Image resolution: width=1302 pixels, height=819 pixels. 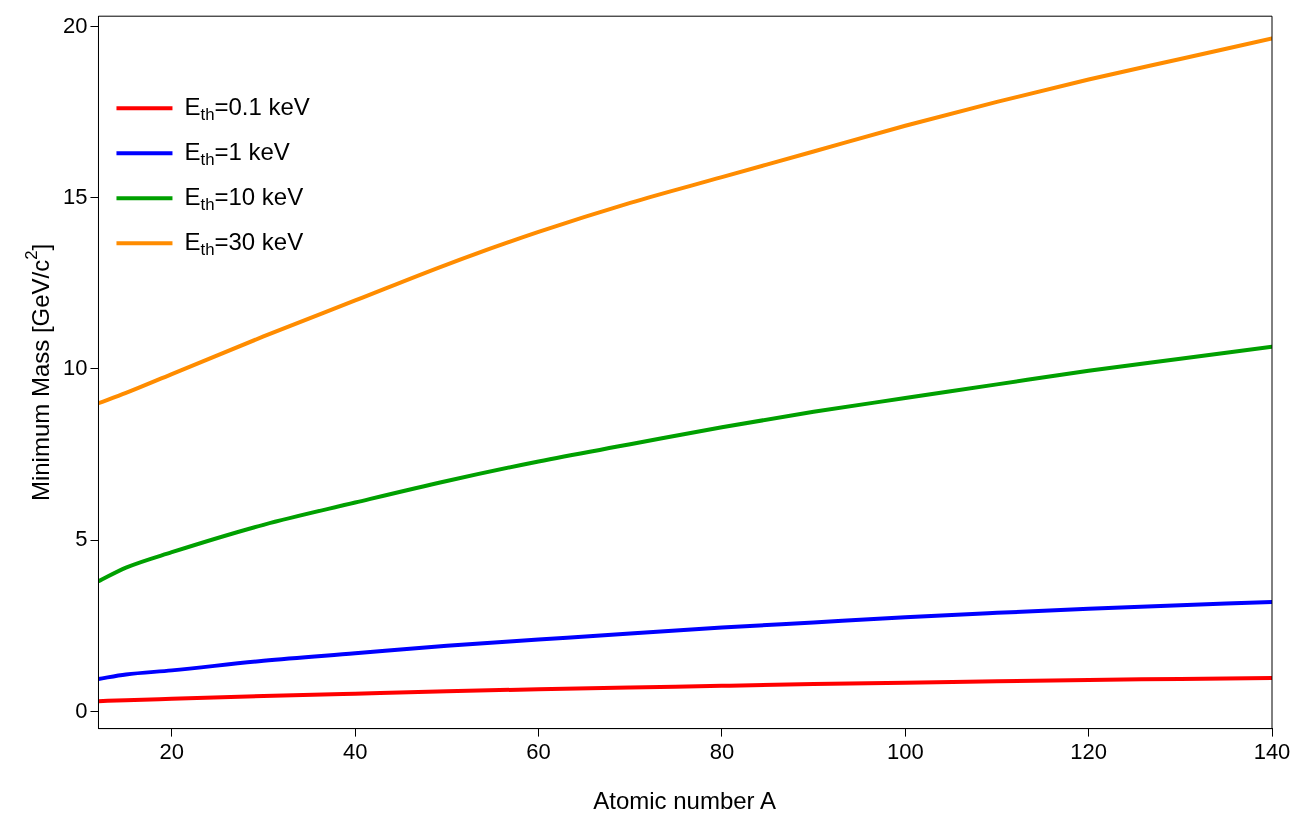 I want to click on y-tick-label: 10, so click(x=75, y=368).